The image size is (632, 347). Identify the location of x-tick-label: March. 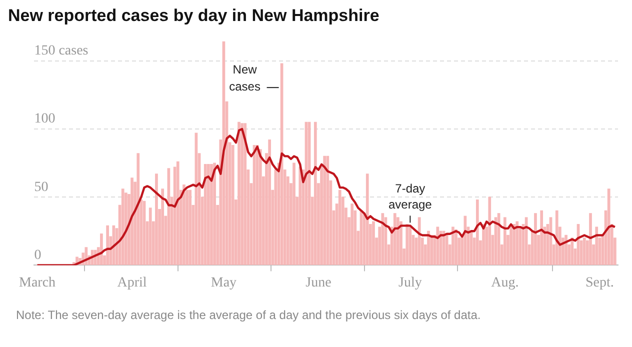
(37, 282).